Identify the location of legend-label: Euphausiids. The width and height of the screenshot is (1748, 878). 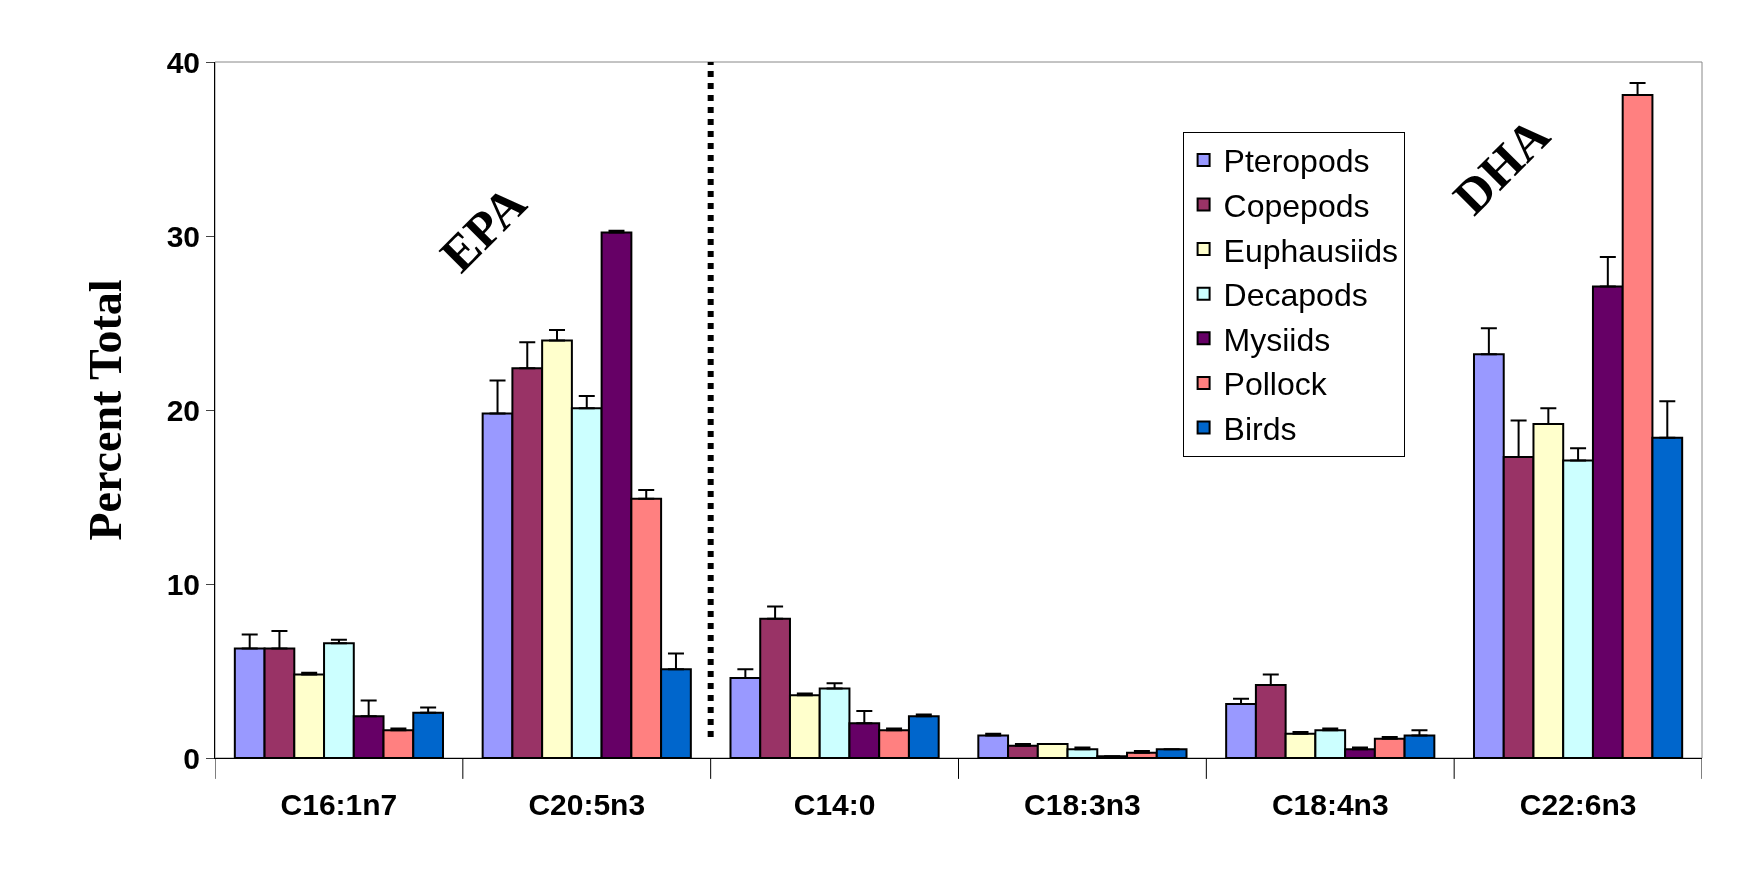
(1310, 250).